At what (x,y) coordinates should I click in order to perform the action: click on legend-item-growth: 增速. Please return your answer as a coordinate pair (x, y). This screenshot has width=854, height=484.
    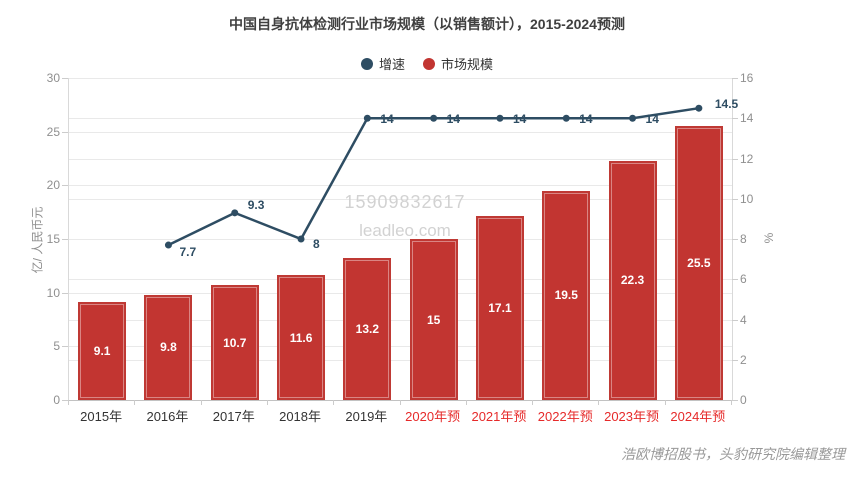
    Looking at the image, I should click on (382, 63).